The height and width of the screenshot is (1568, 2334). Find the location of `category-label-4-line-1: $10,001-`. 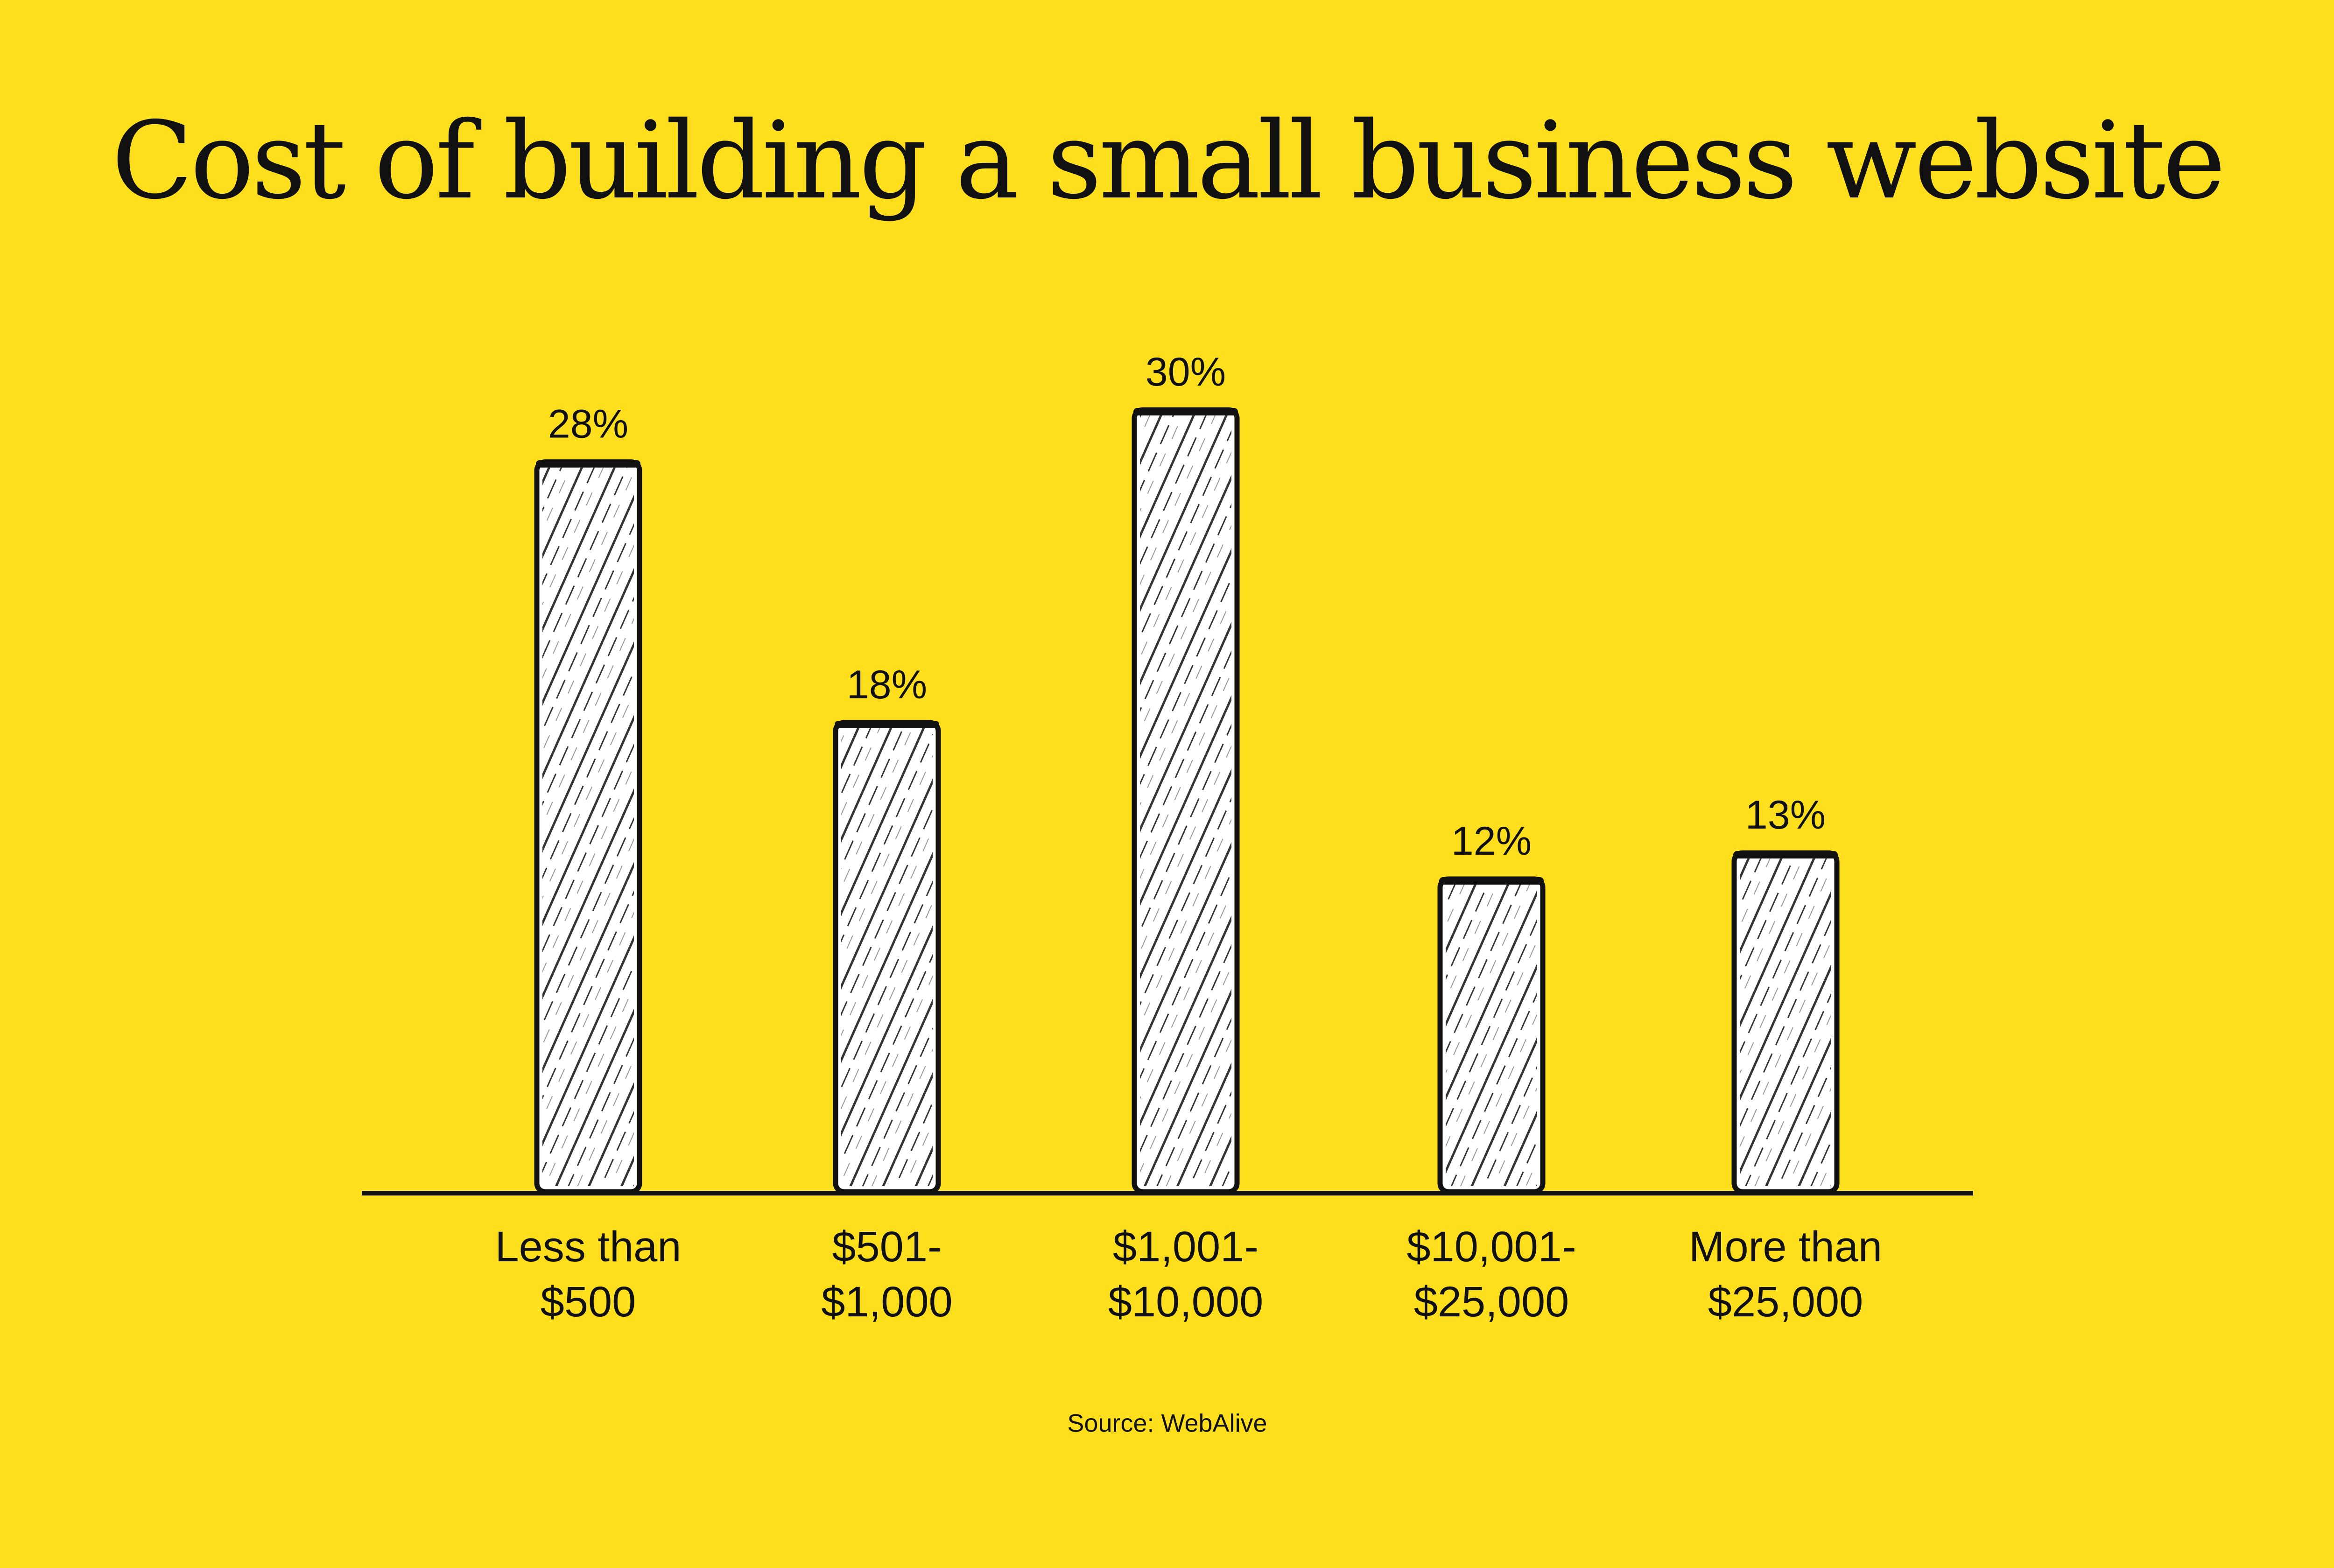

category-label-4-line-1: $10,001- is located at coordinates (1491, 1247).